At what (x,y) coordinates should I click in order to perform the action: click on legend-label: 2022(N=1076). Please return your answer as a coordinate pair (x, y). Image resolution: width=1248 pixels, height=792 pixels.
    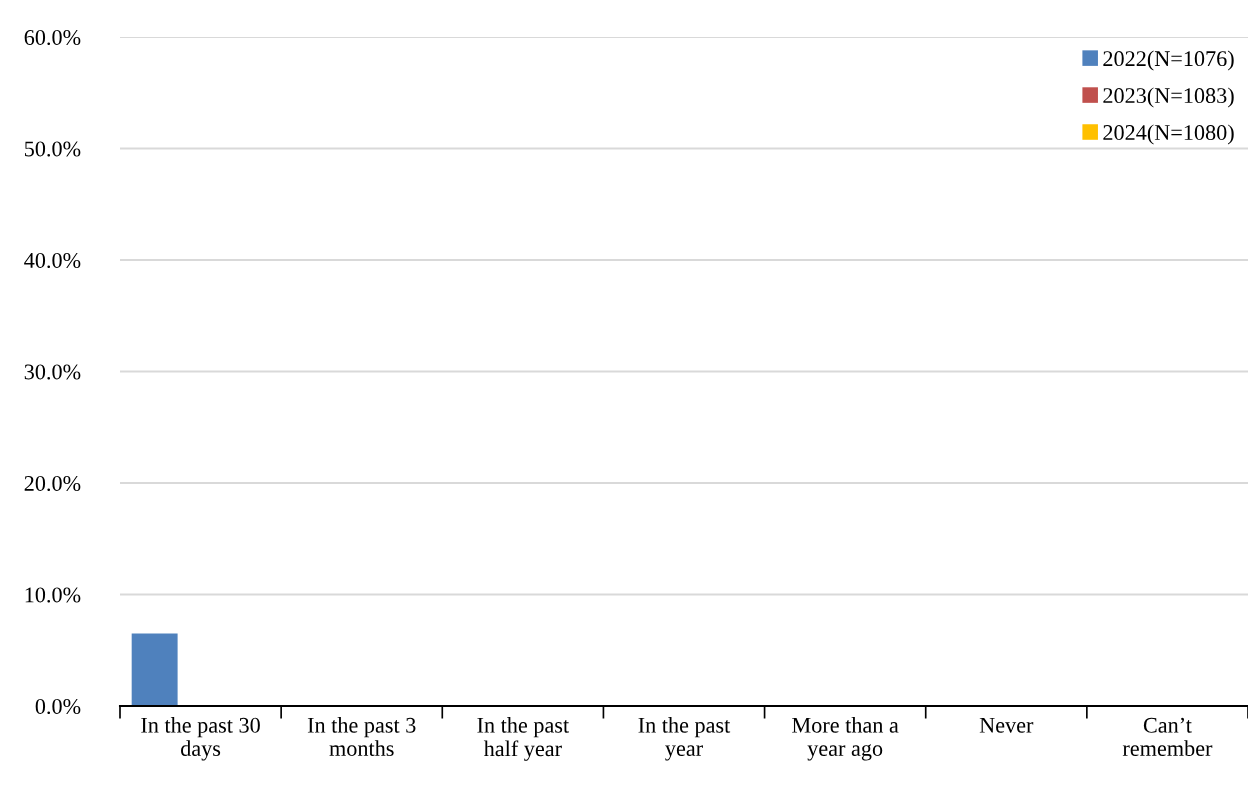
    Looking at the image, I should click on (1168, 60).